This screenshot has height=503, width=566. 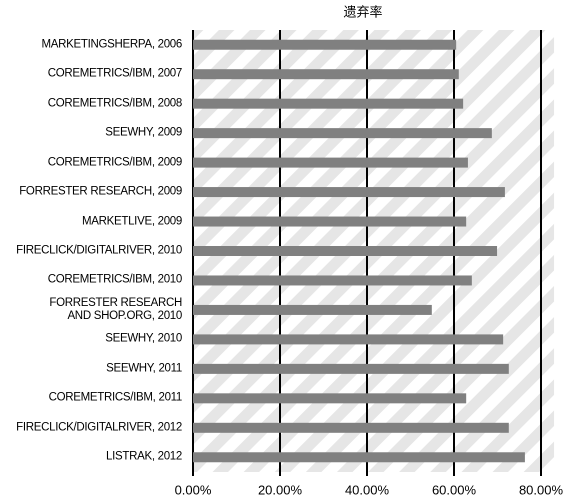 I want to click on y-tick-label: LISTRAK, 2012, so click(x=143, y=456).